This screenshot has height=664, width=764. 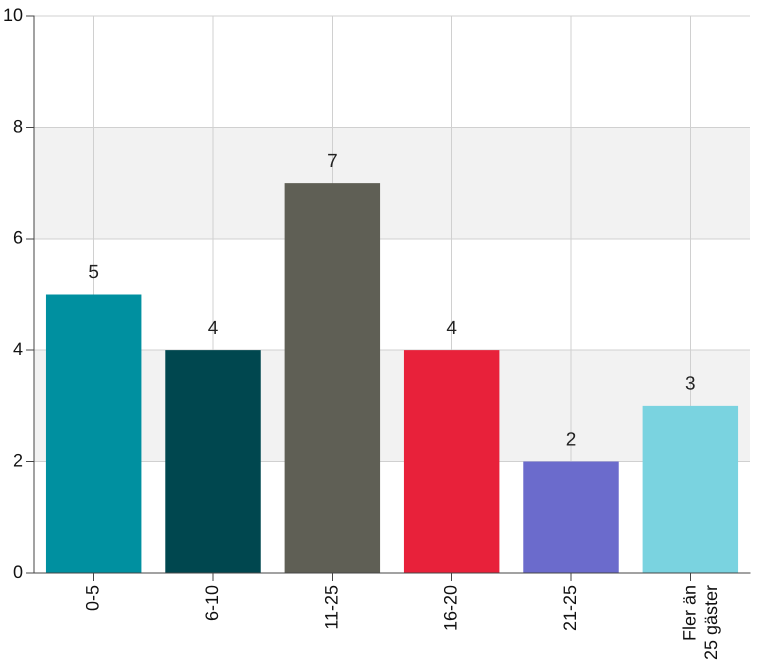 I want to click on data-label: 2, so click(x=571, y=439).